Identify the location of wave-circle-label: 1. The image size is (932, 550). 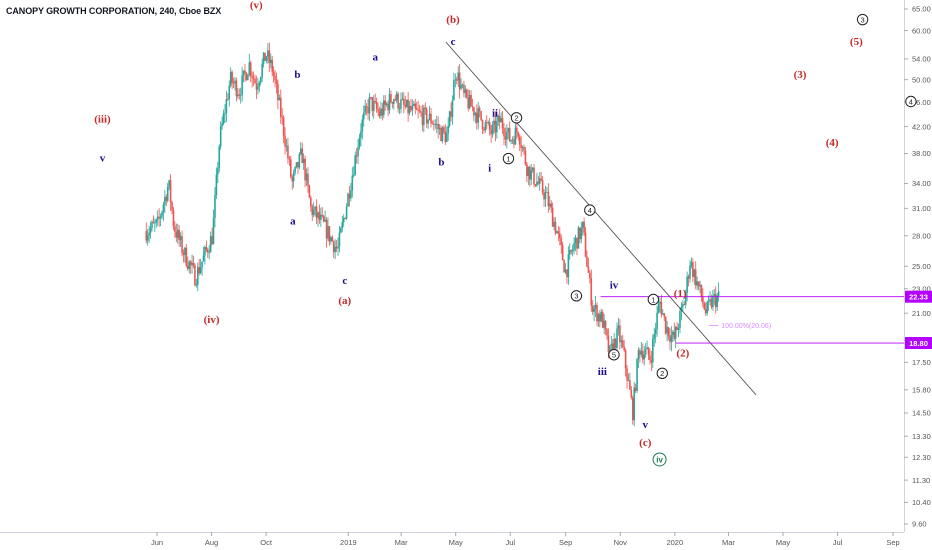
(508, 158).